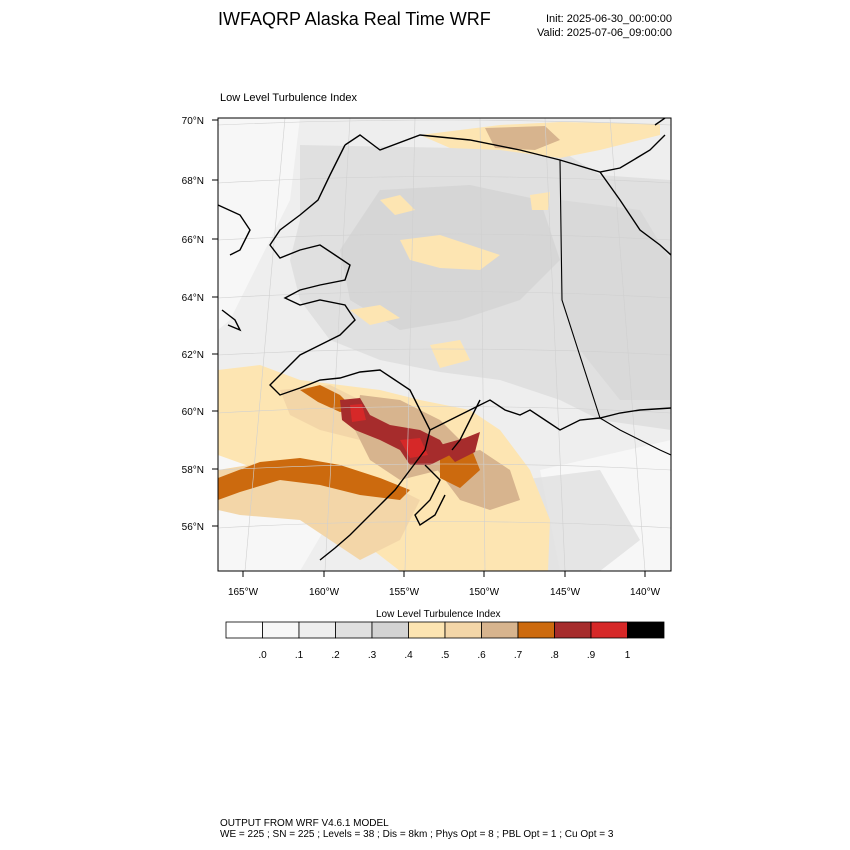 This screenshot has height=850, width=850. What do you see at coordinates (299, 655) in the screenshot?
I see `colorbar-tick-label: .1` at bounding box center [299, 655].